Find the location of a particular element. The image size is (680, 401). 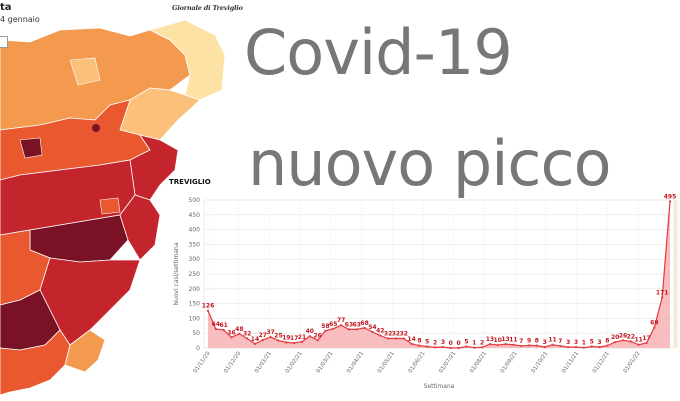

map-region-bottom-east is located at coordinates (85, 351).